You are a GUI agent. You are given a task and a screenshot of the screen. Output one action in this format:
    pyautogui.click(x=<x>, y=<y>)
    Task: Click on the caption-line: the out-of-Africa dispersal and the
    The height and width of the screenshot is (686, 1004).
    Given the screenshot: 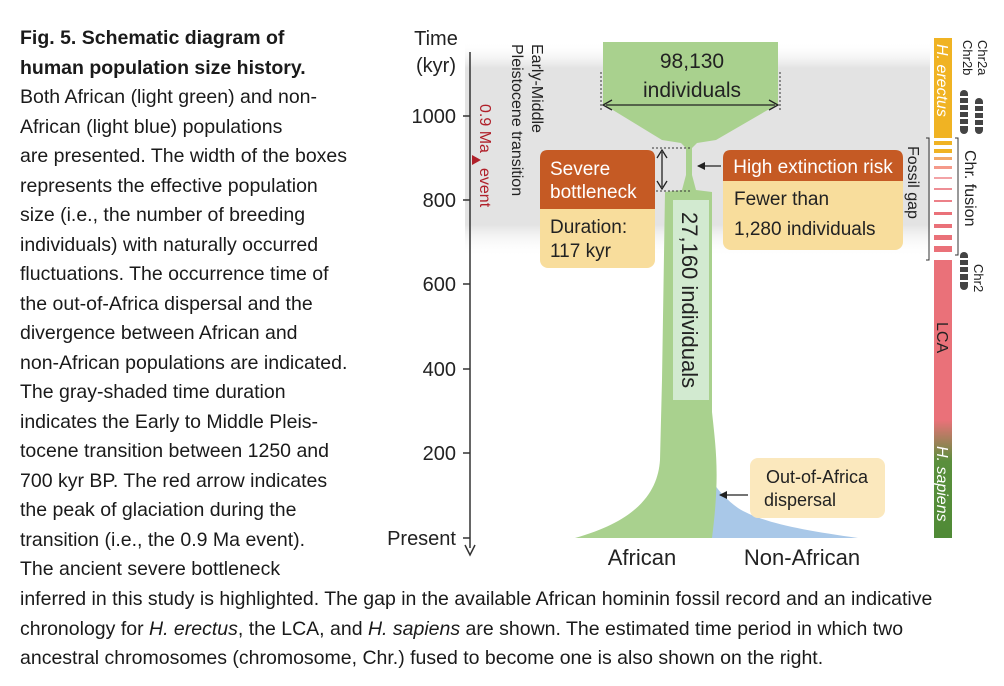 What is the action you would take?
    pyautogui.click(x=166, y=303)
    